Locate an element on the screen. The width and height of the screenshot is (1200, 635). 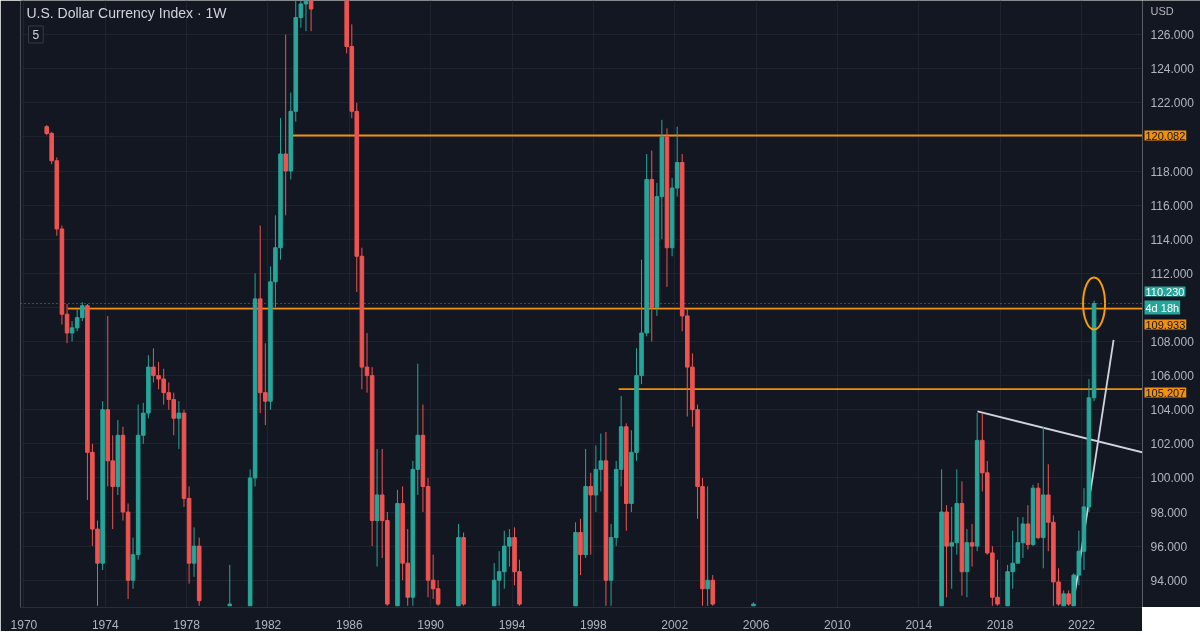
x-tick-label: 1998 is located at coordinates (594, 624).